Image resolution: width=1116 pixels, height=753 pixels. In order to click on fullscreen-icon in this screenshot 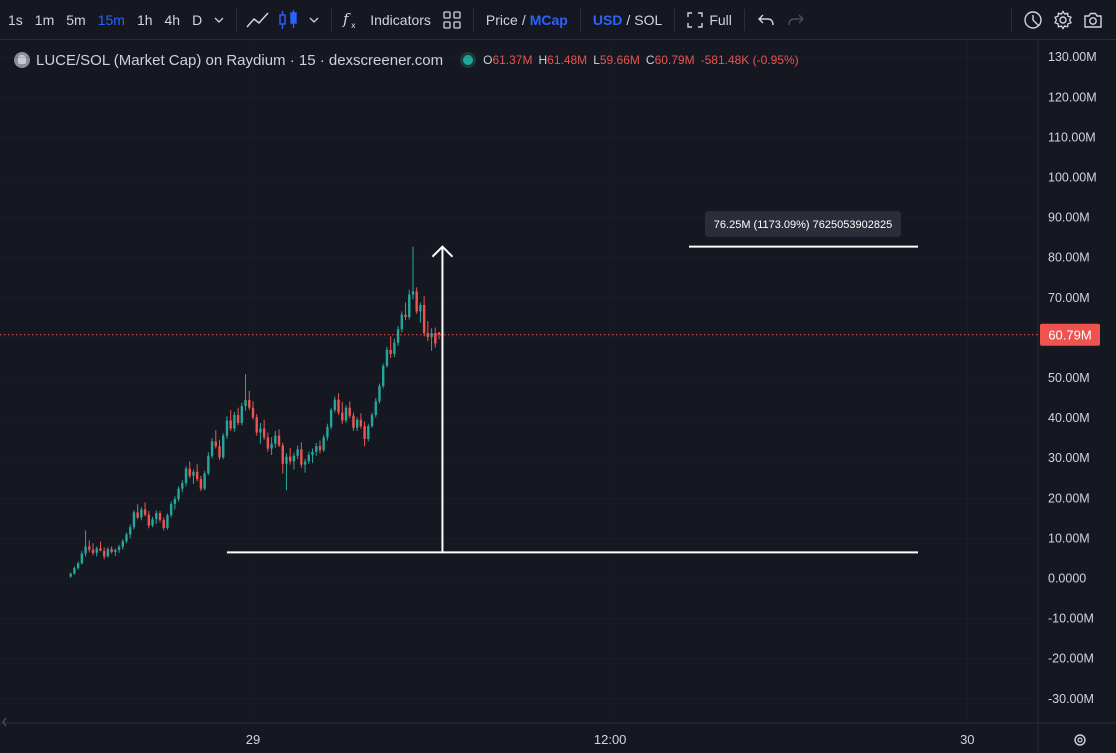, I will do `click(695, 19)`.